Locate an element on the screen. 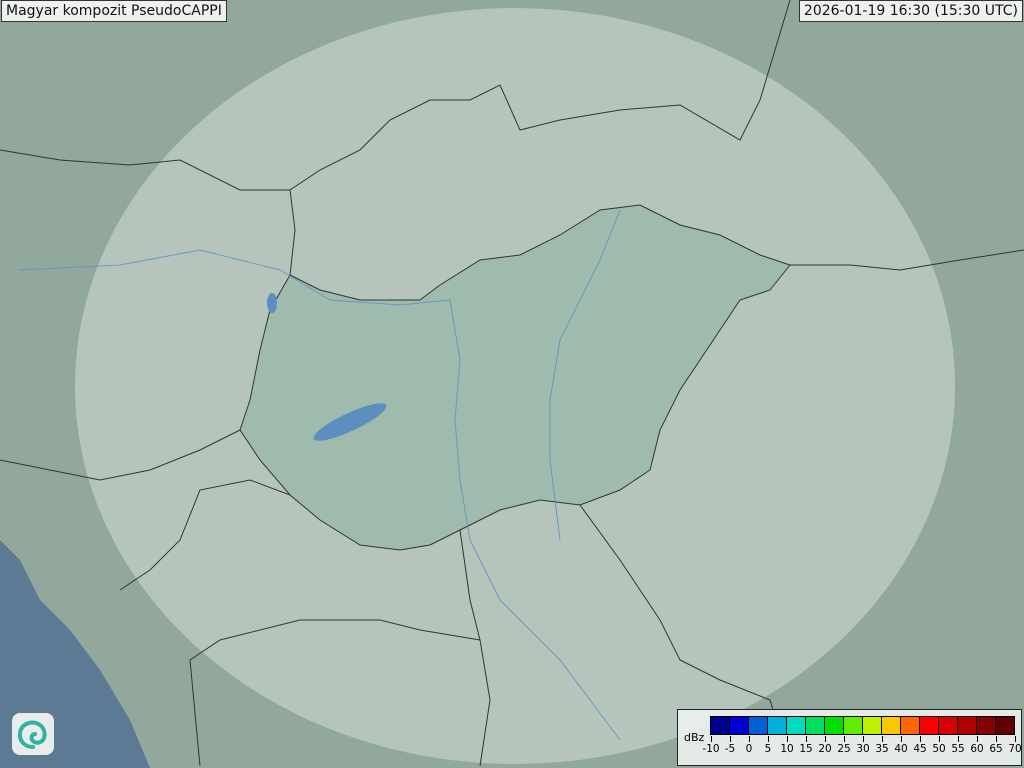  legend-color-bar is located at coordinates (862, 725).